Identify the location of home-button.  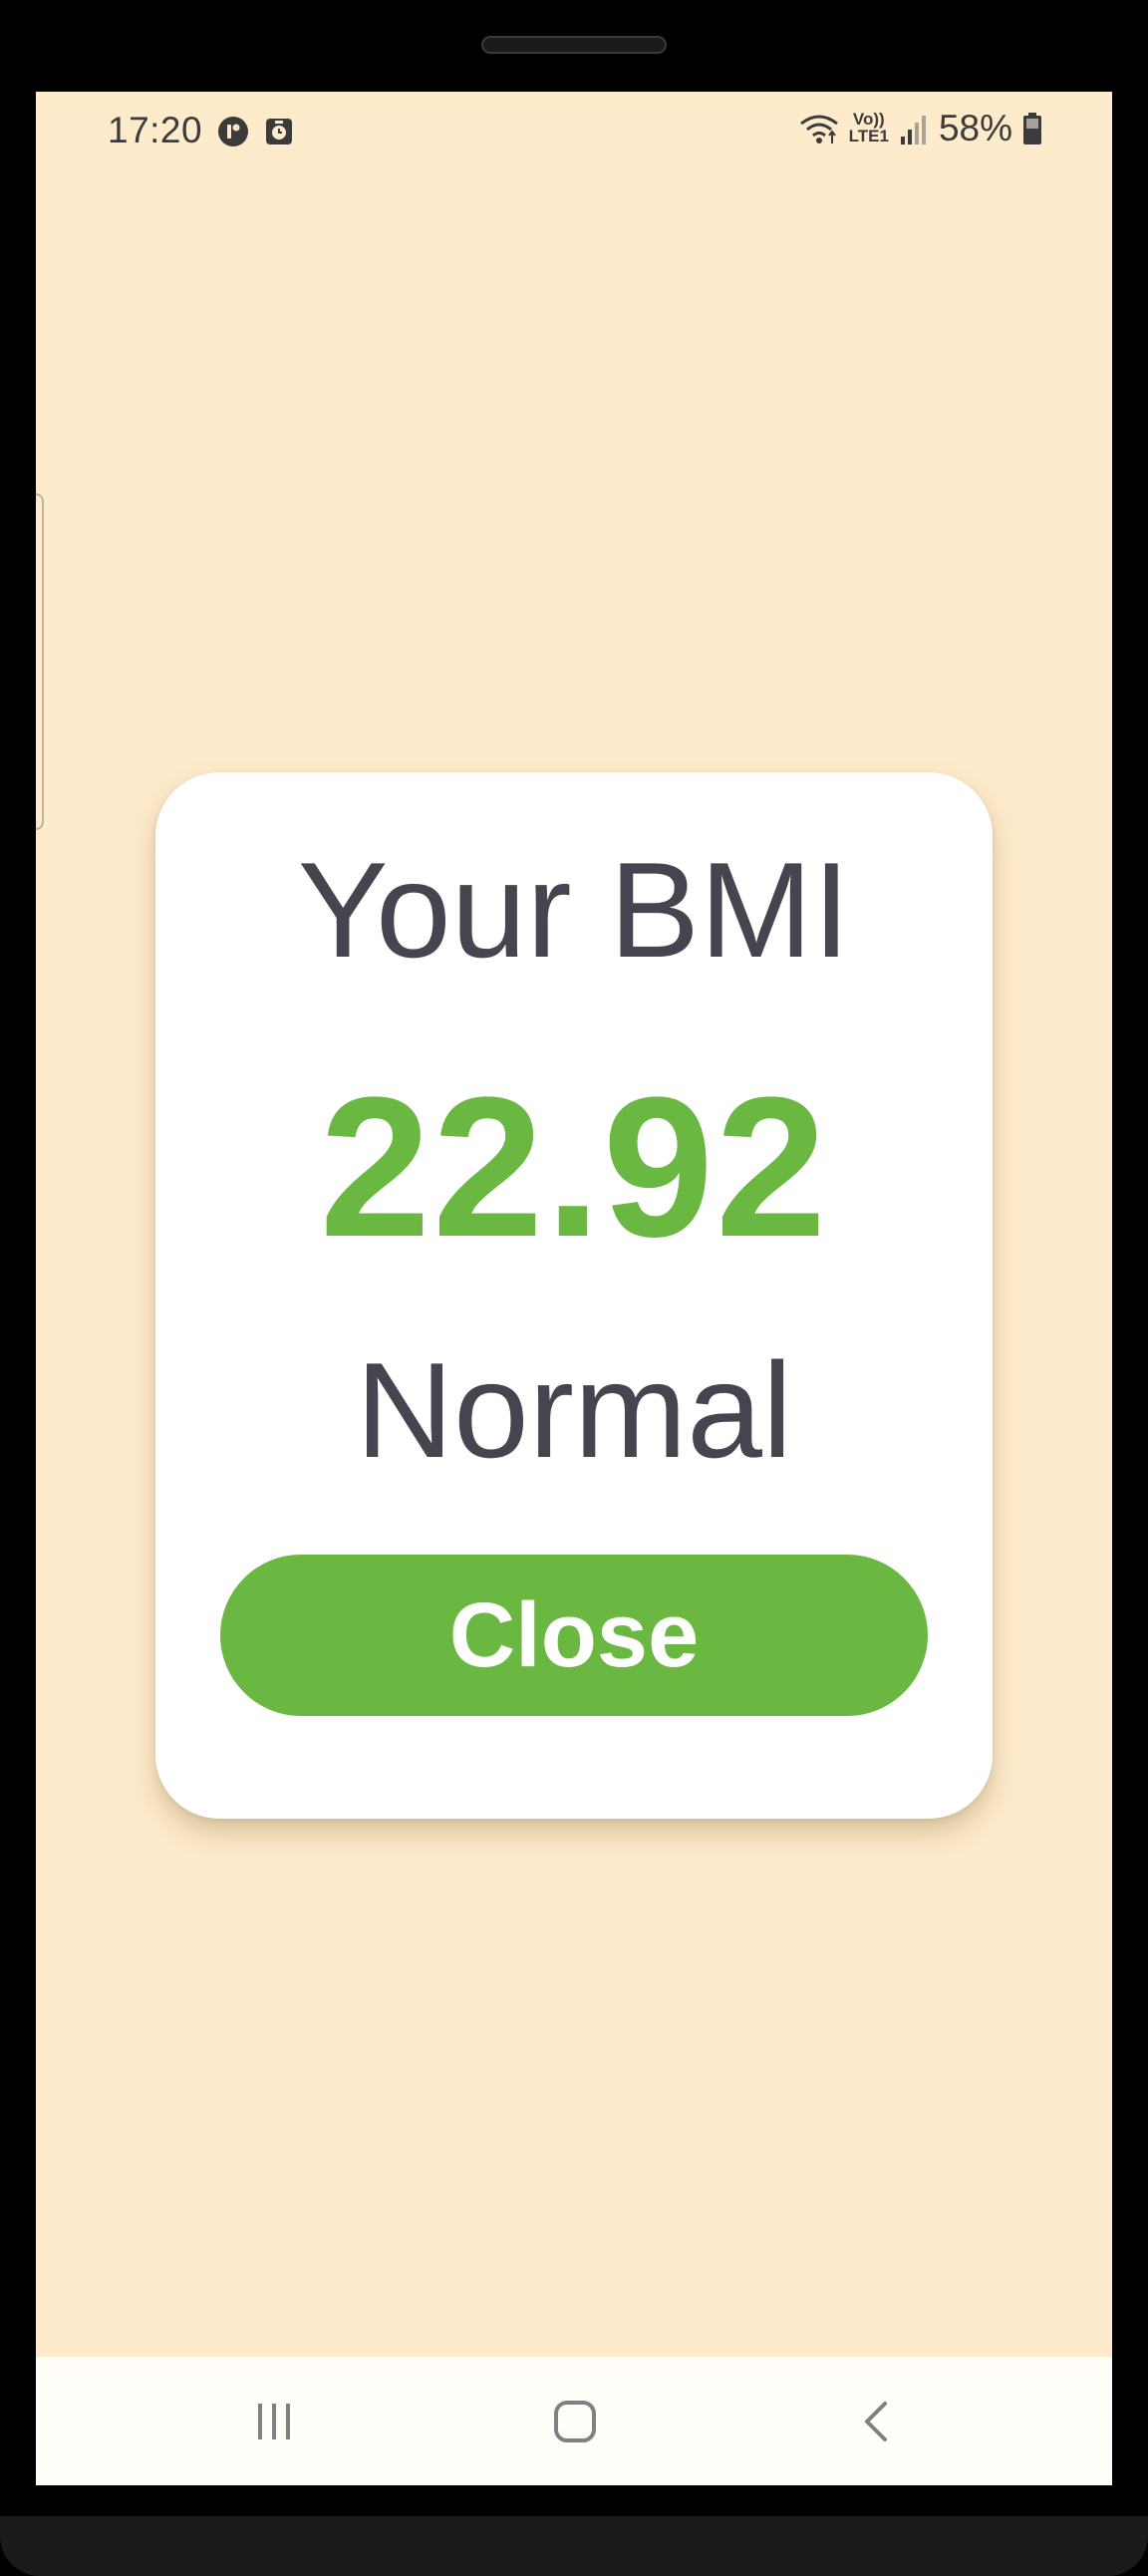
(575, 2421).